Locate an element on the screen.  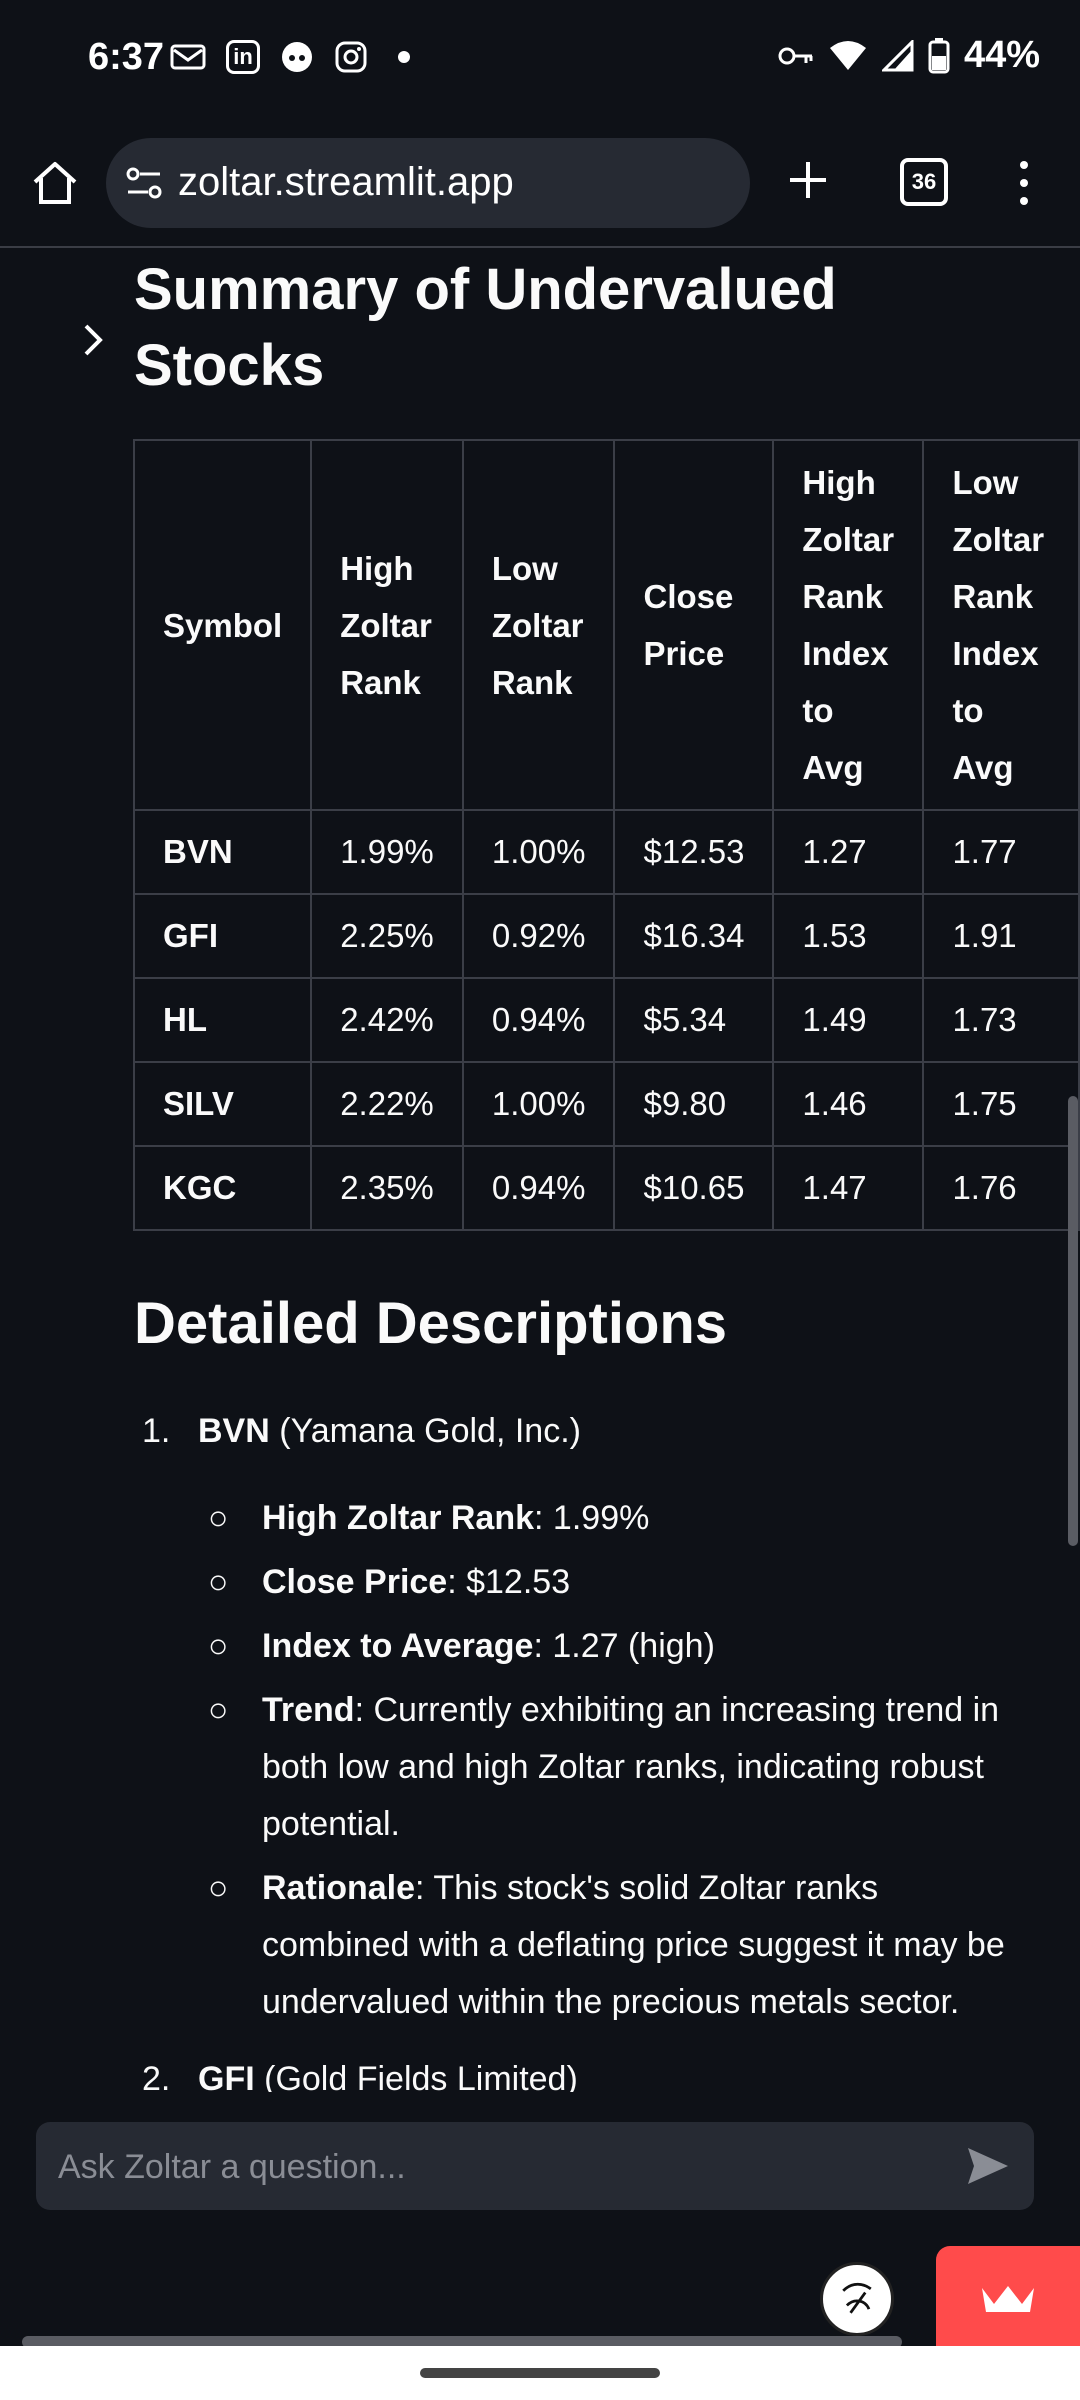
detail-label: Index to Average is located at coordinates (398, 1646).